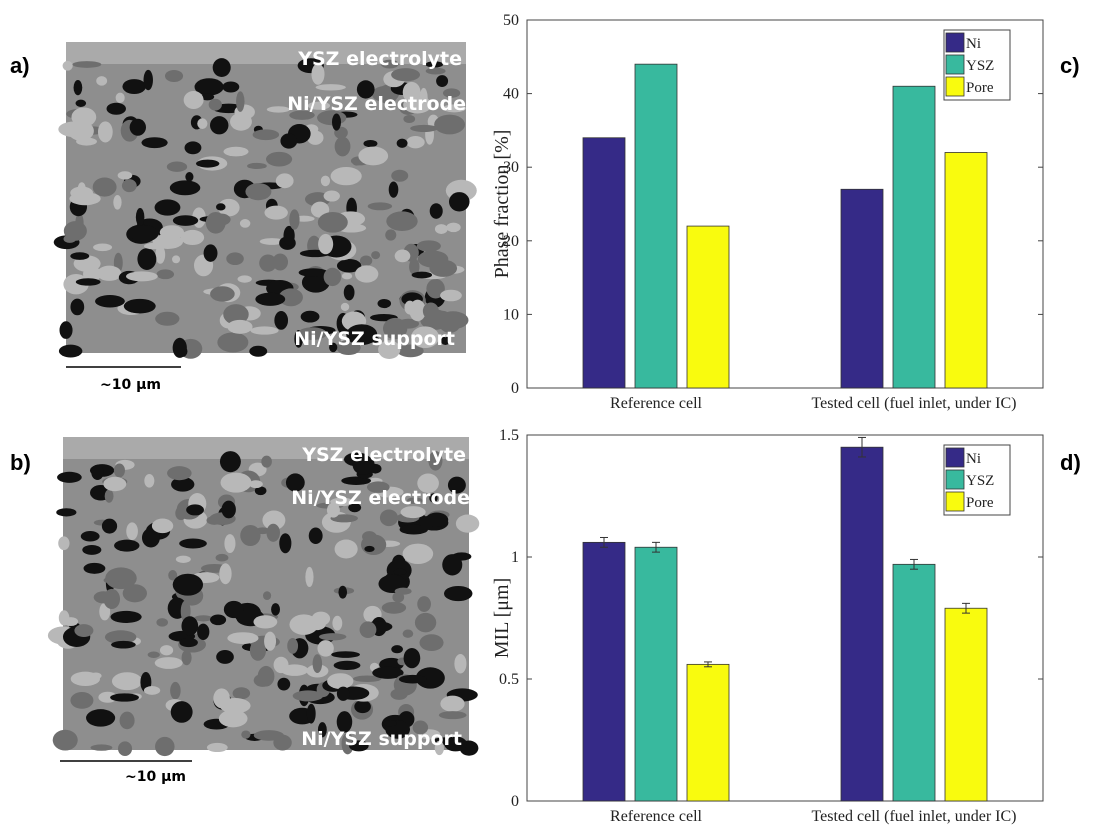 Image resolution: width=1099 pixels, height=834 pixels. Describe the element at coordinates (656, 403) in the screenshot. I see `x-tick-label: Reference cell` at that location.